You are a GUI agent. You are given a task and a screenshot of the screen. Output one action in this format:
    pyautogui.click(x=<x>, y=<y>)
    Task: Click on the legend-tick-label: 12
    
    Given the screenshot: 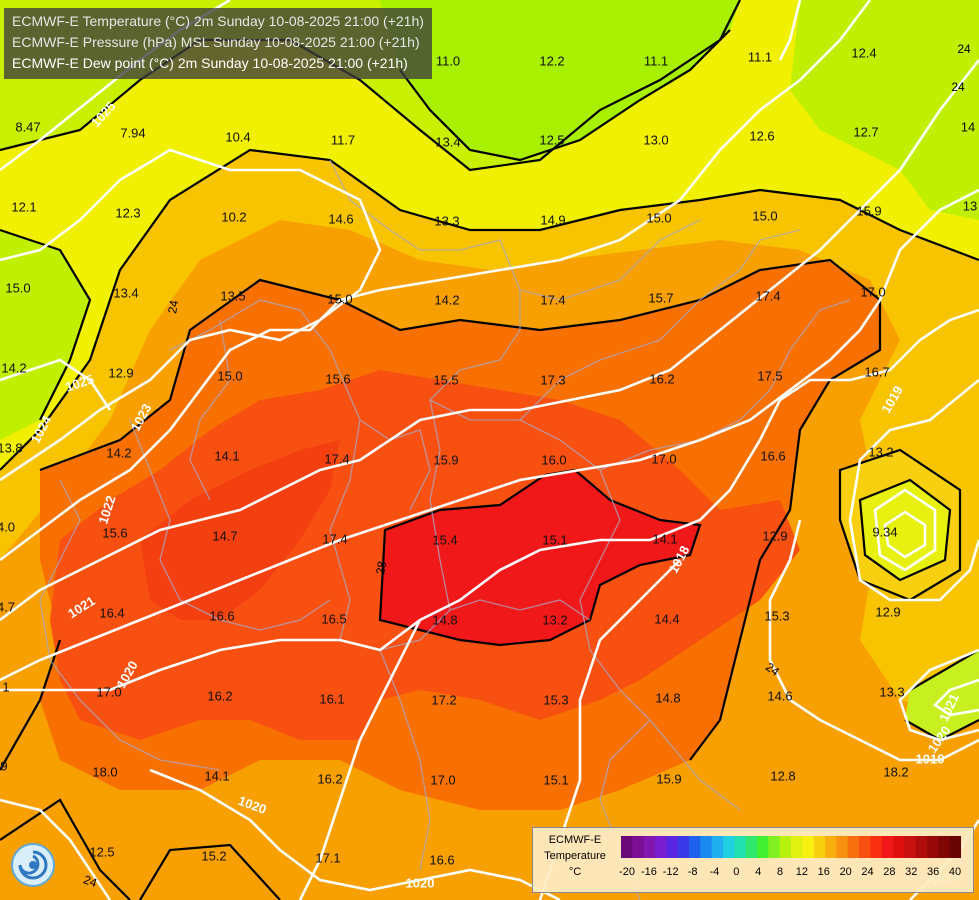 What is the action you would take?
    pyautogui.click(x=802, y=872)
    